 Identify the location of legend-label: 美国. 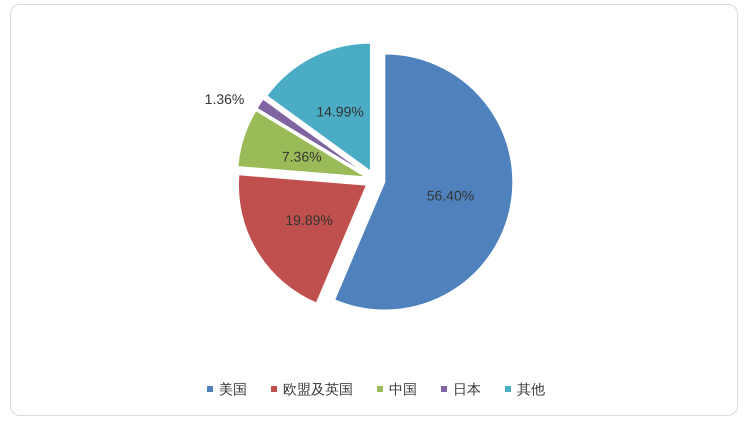
(233, 389).